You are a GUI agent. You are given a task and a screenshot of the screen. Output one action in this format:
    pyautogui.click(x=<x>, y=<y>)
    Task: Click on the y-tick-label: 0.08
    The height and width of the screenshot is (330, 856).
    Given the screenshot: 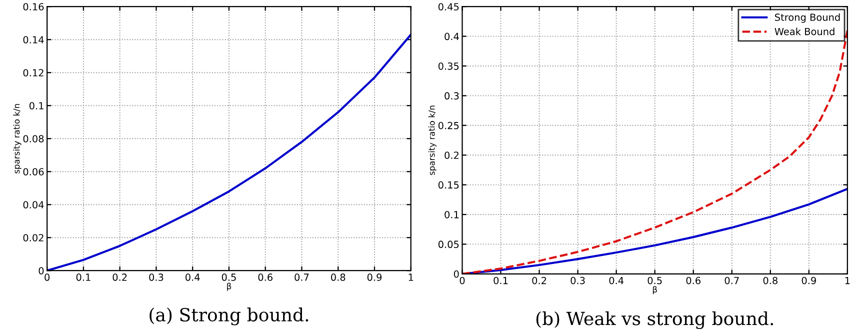 What is the action you would take?
    pyautogui.click(x=33, y=138)
    